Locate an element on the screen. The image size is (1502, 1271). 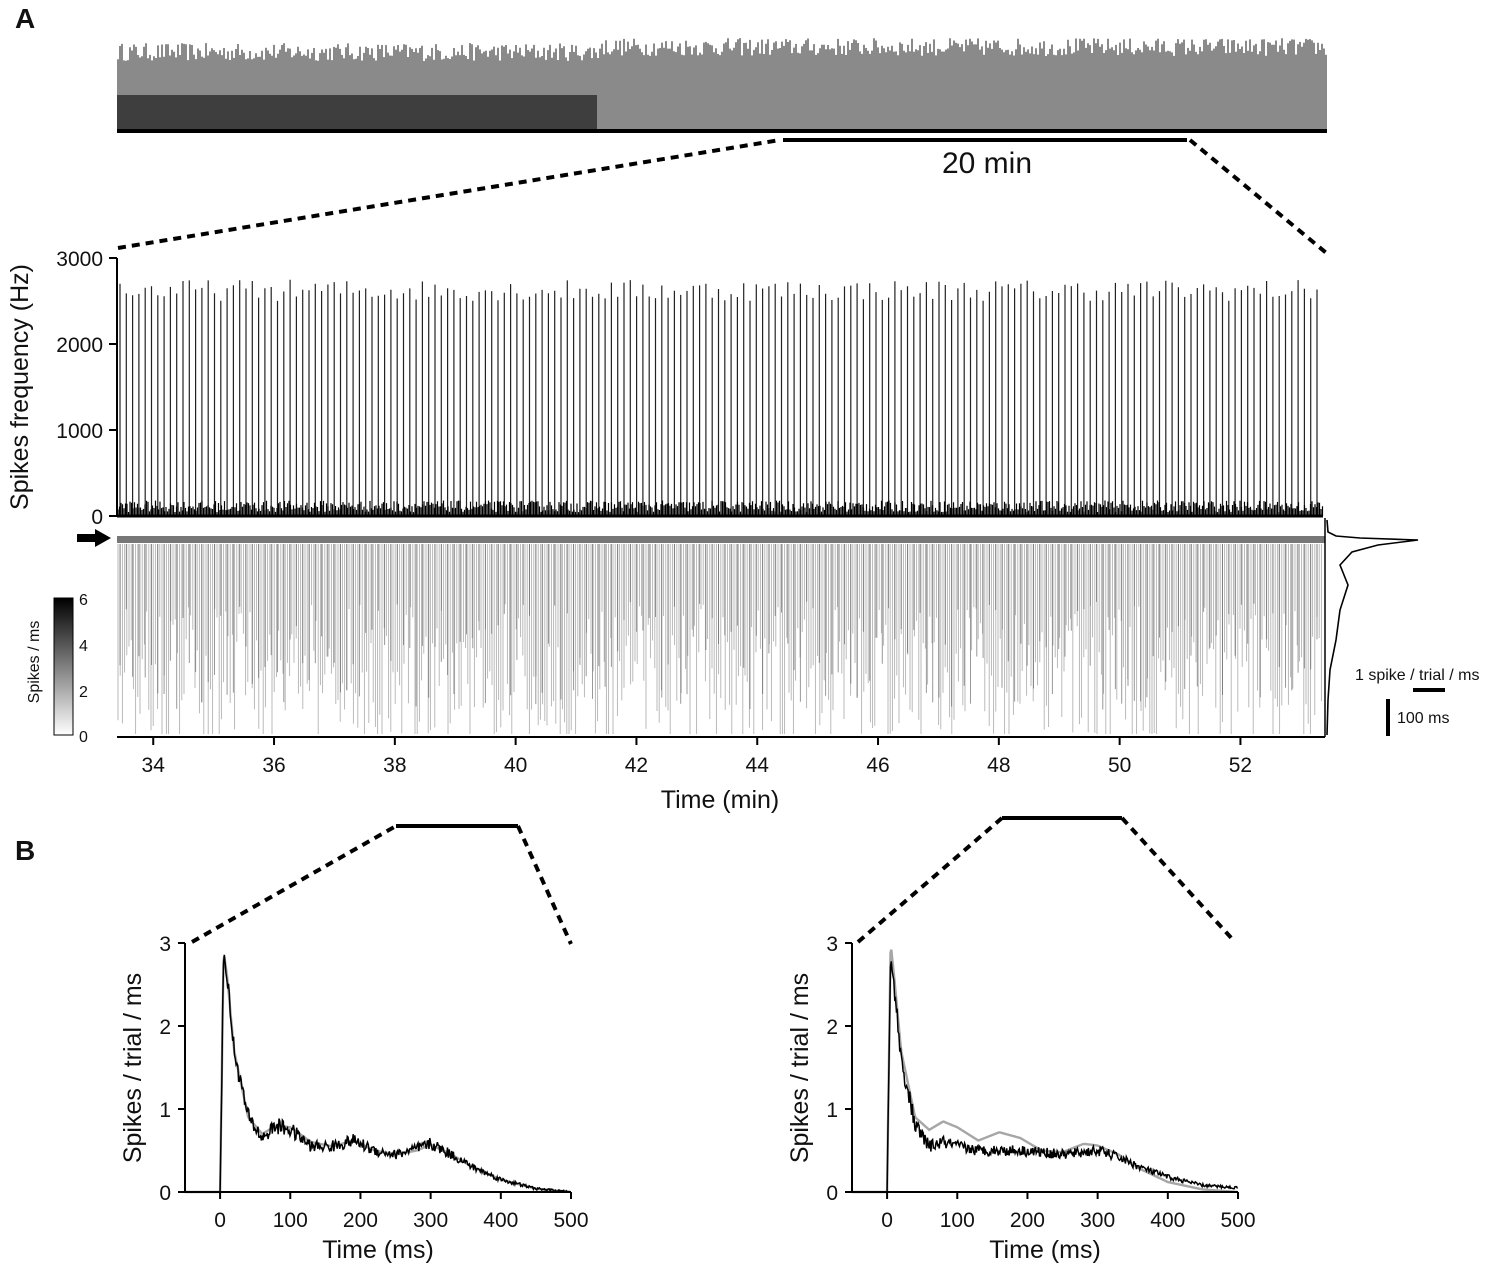
psth2-y-tick-label: 1 is located at coordinates (832, 1110).